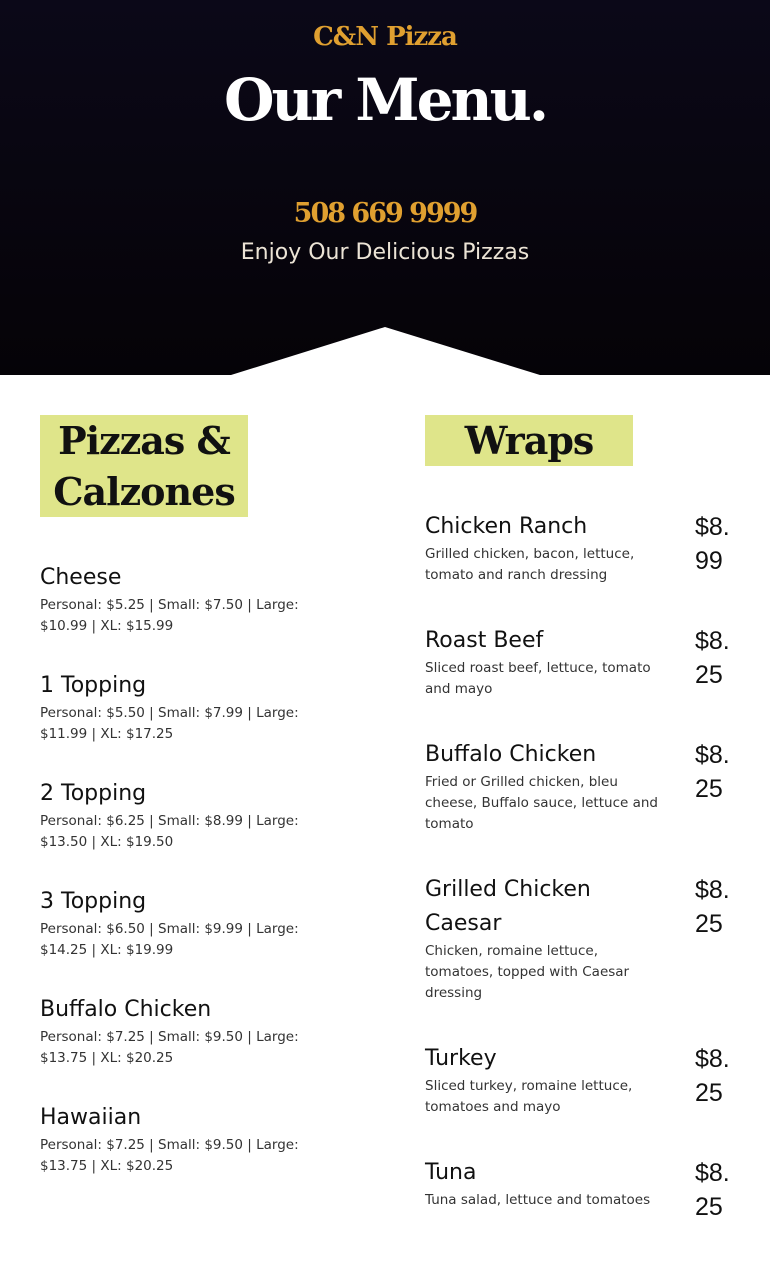 This screenshot has height=1262, width=770. What do you see at coordinates (529, 440) in the screenshot?
I see `section-heading: Wraps` at bounding box center [529, 440].